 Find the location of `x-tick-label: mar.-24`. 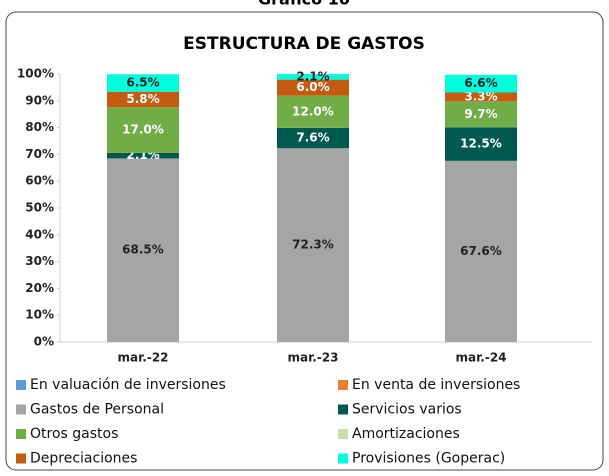

x-tick-label: mar.-24 is located at coordinates (480, 358).